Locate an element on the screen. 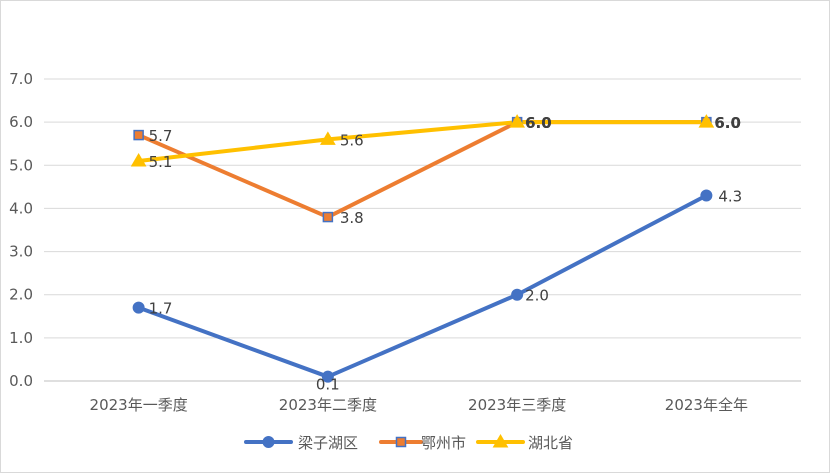 The width and height of the screenshot is (830, 474). data-label: 2.0 is located at coordinates (537, 296).